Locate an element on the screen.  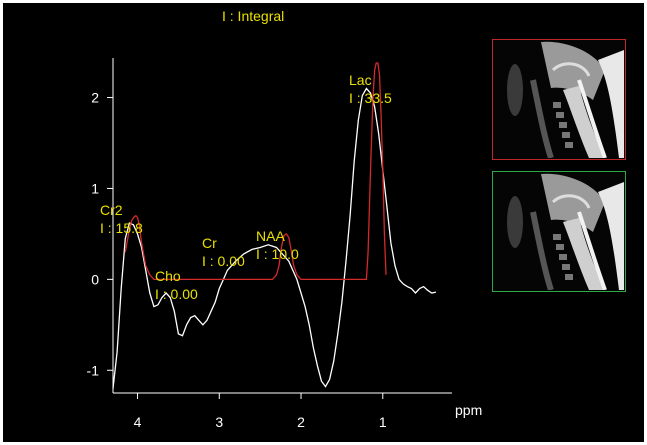
peak-integral-label: I : 15.8 is located at coordinates (121, 228).